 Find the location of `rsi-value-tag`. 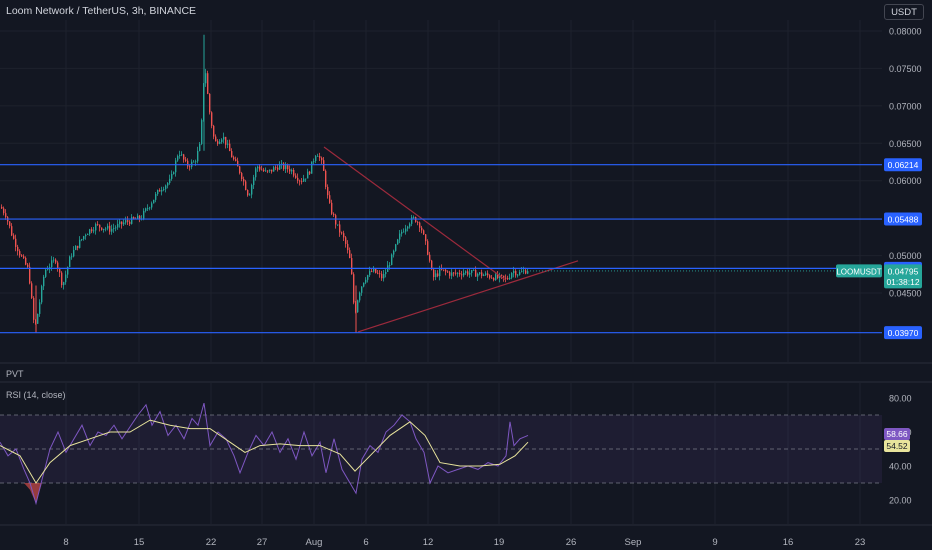

rsi-value-tag is located at coordinates (897, 434).